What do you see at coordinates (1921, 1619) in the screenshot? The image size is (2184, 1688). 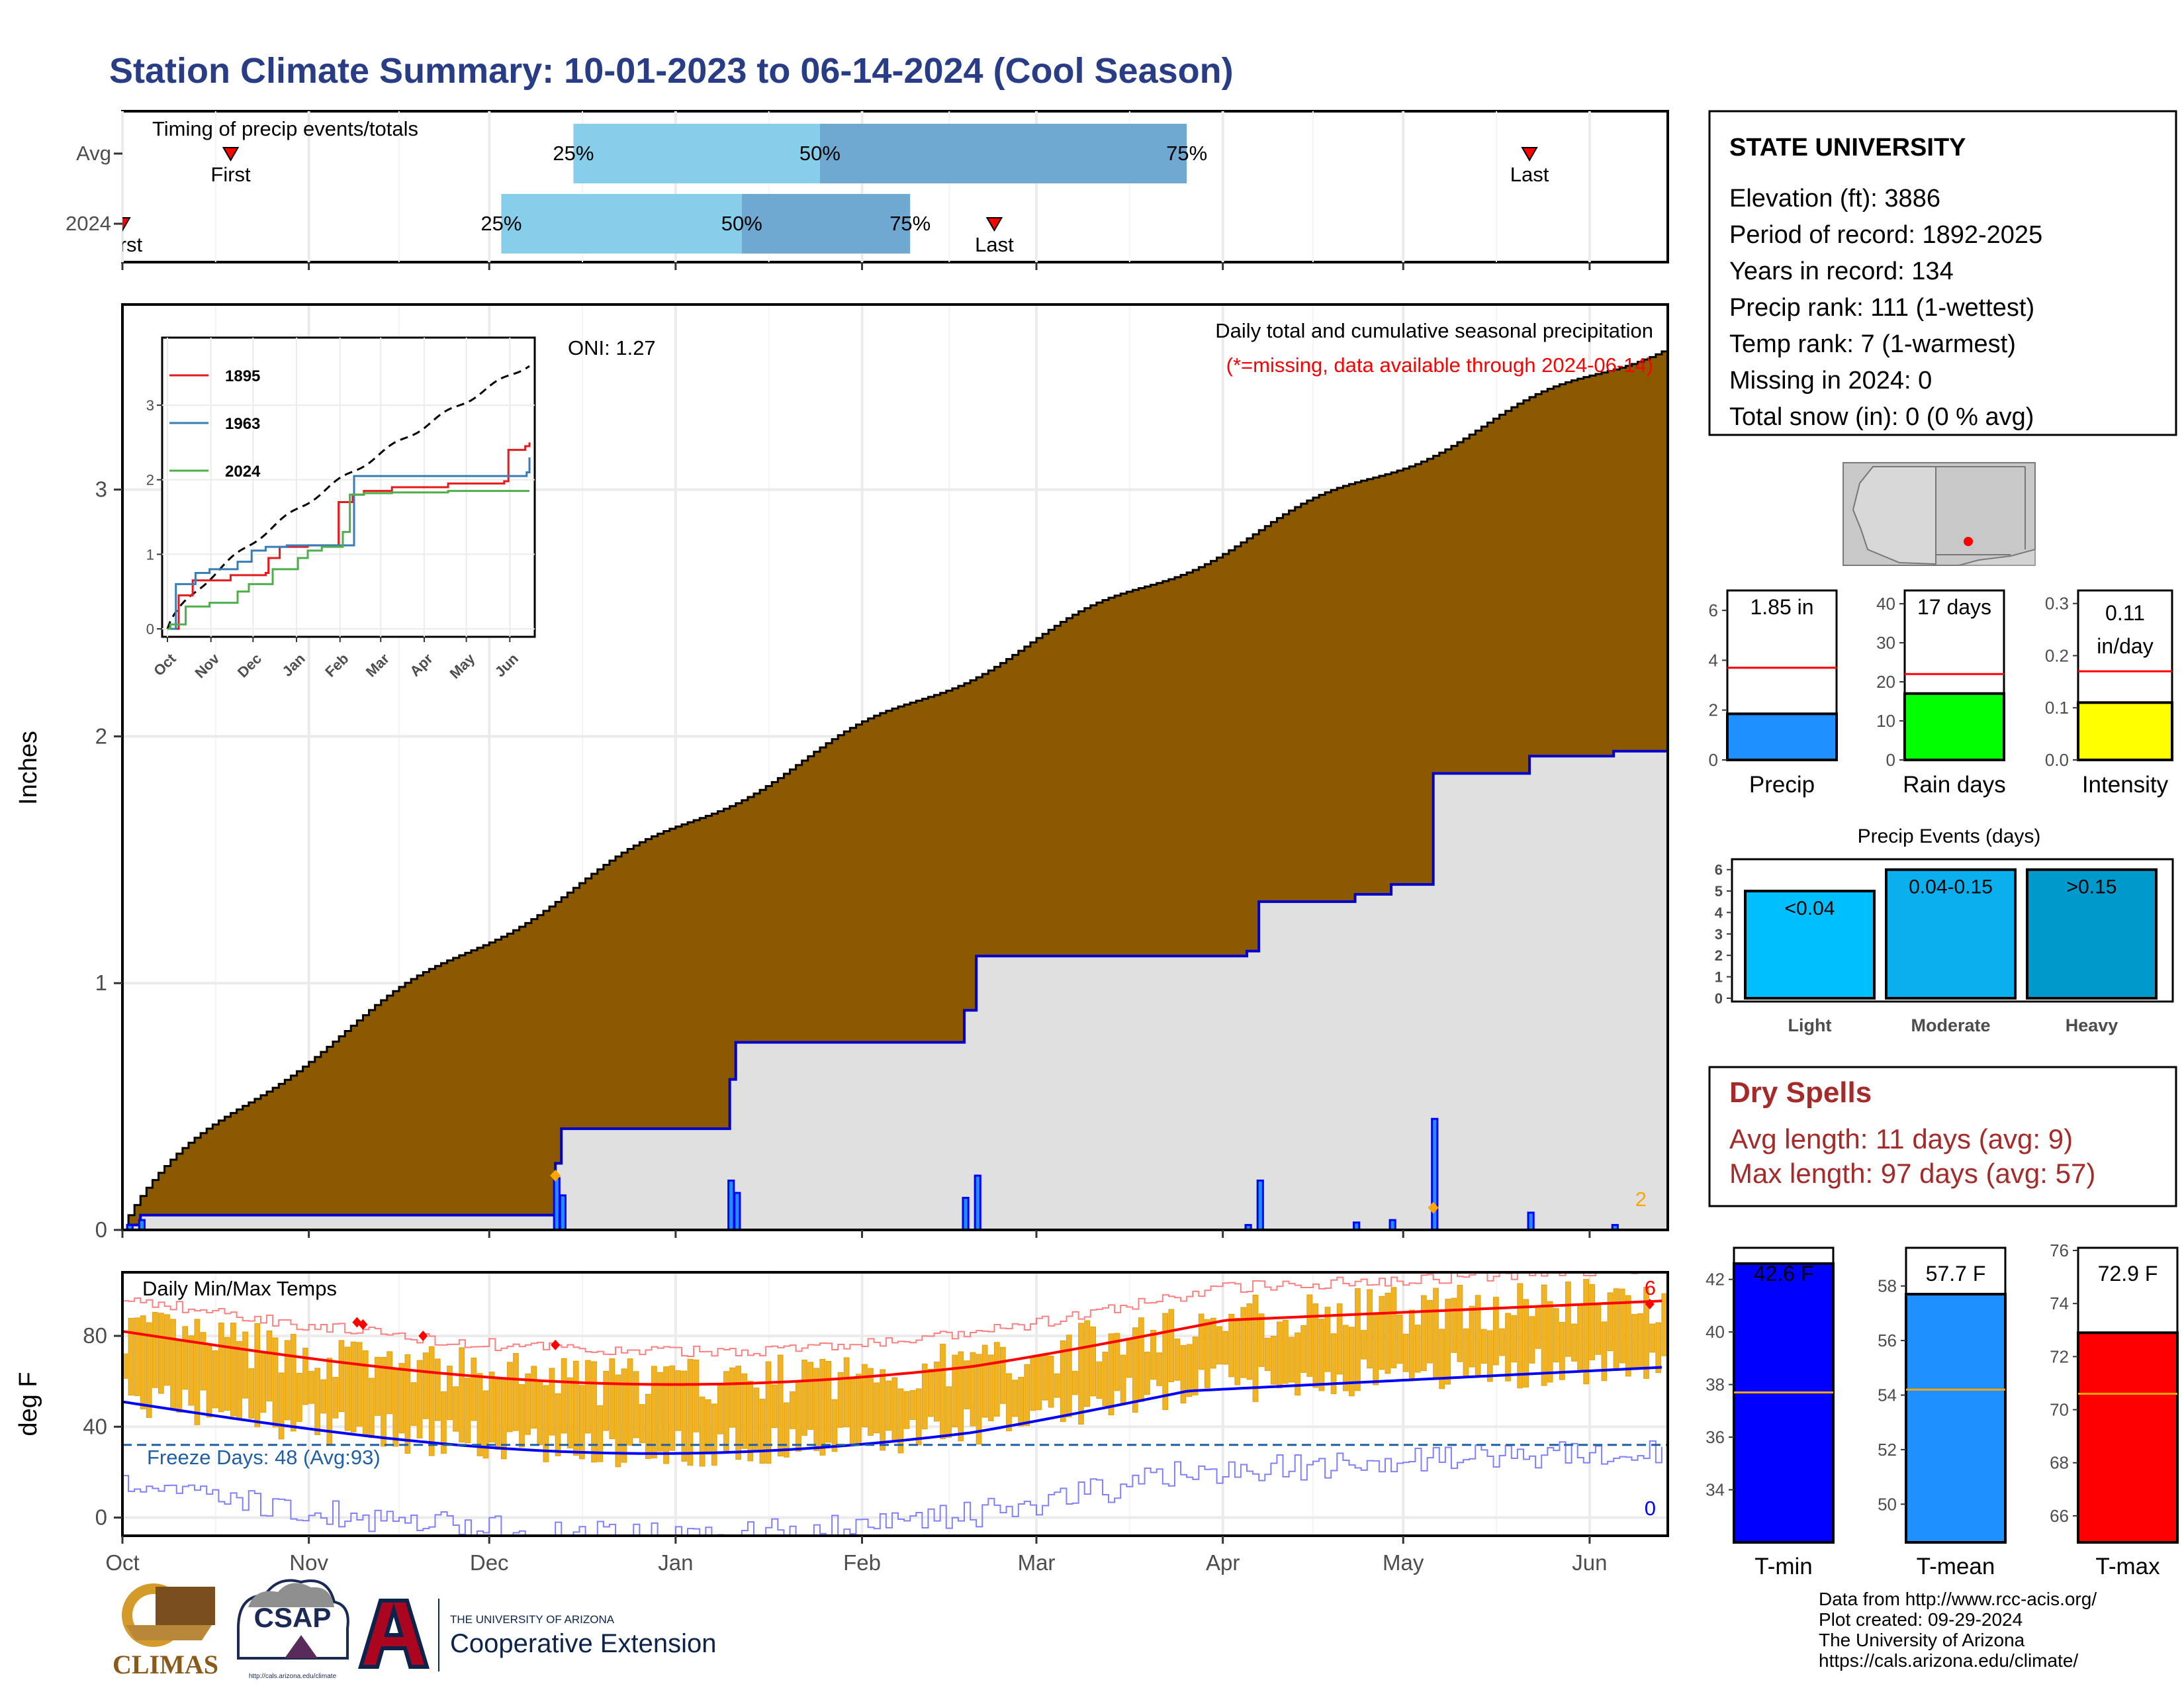 I see `footer-credit-line: Plot created: 09-29-2024` at bounding box center [1921, 1619].